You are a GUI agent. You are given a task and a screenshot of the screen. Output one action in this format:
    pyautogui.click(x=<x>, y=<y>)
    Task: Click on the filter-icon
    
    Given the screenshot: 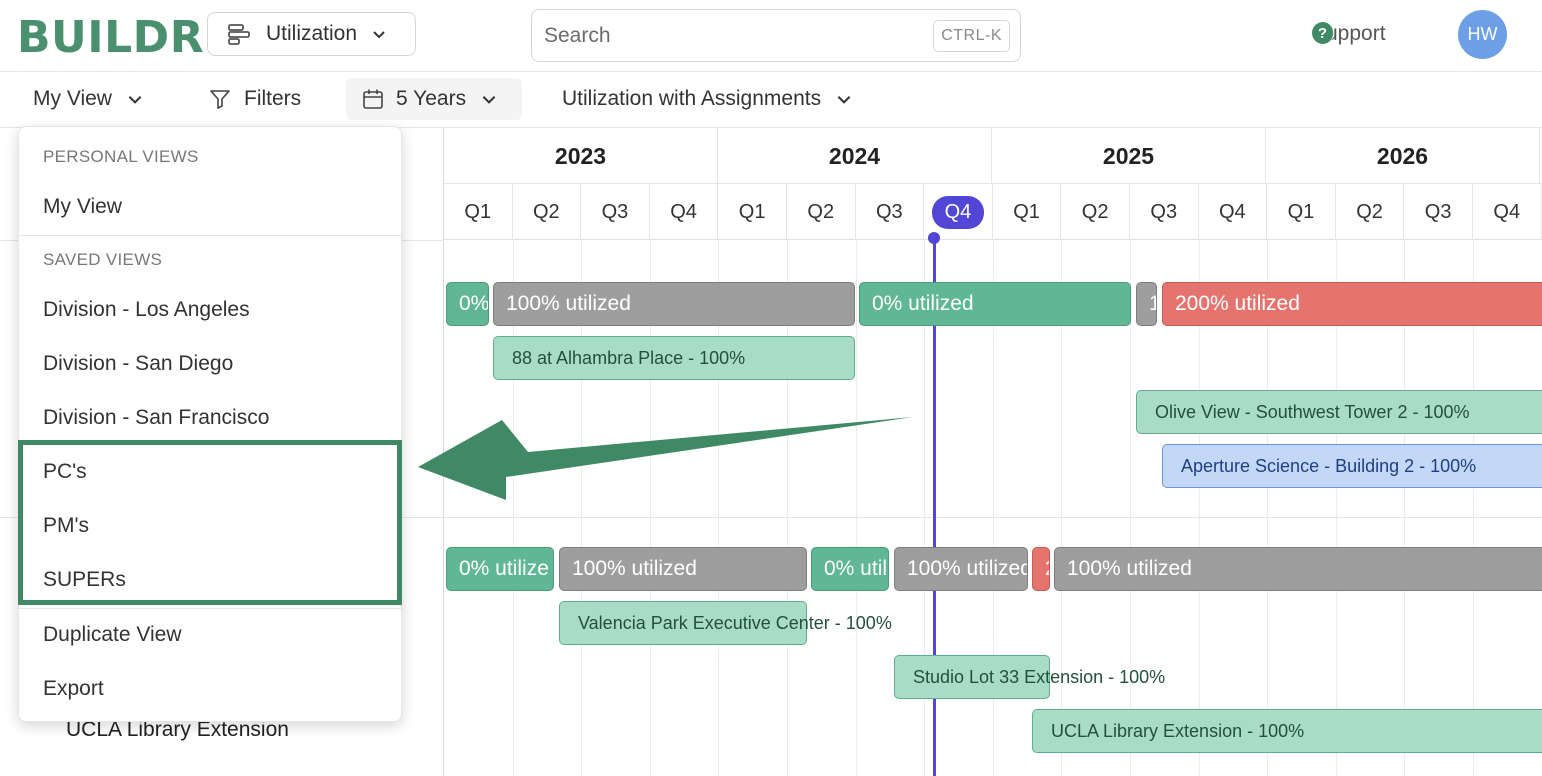 What is the action you would take?
    pyautogui.click(x=220, y=99)
    